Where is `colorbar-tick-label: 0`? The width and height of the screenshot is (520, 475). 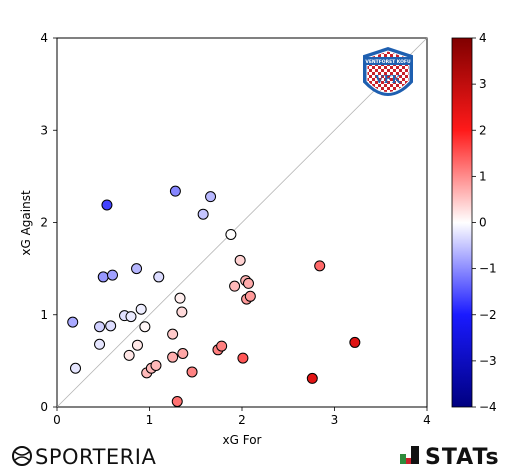 colorbar-tick-label: 0 is located at coordinates (483, 223).